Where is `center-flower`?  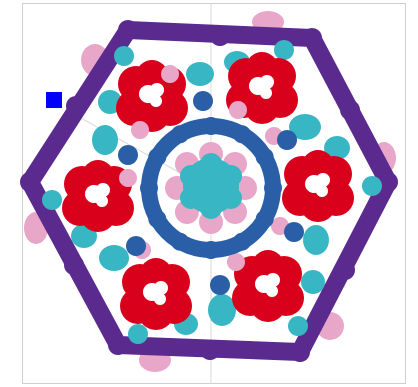
center-flower is located at coordinates (211, 188).